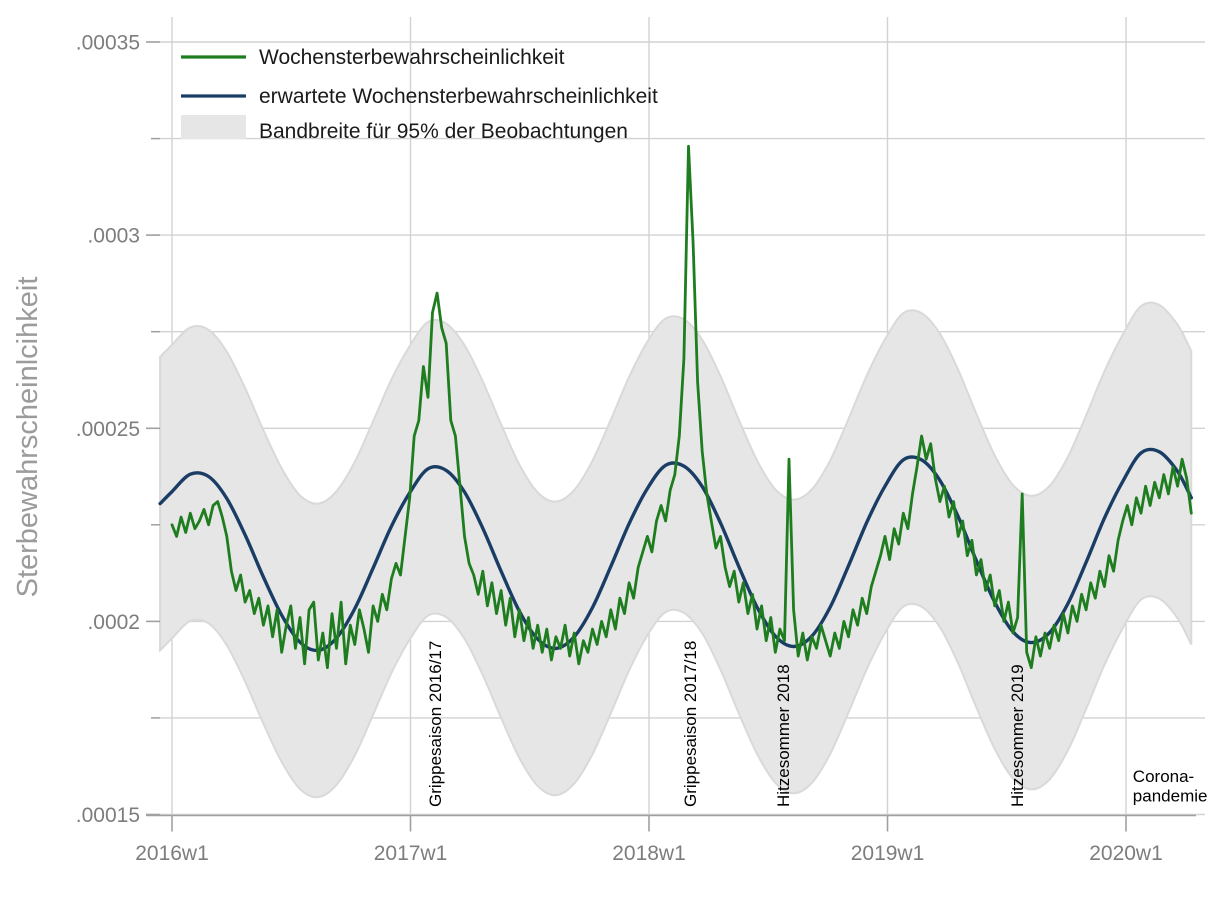 This screenshot has width=1232, height=901. Describe the element at coordinates (1017, 735) in the screenshot. I see `event-annotation: Hitzesommer 2019` at that location.